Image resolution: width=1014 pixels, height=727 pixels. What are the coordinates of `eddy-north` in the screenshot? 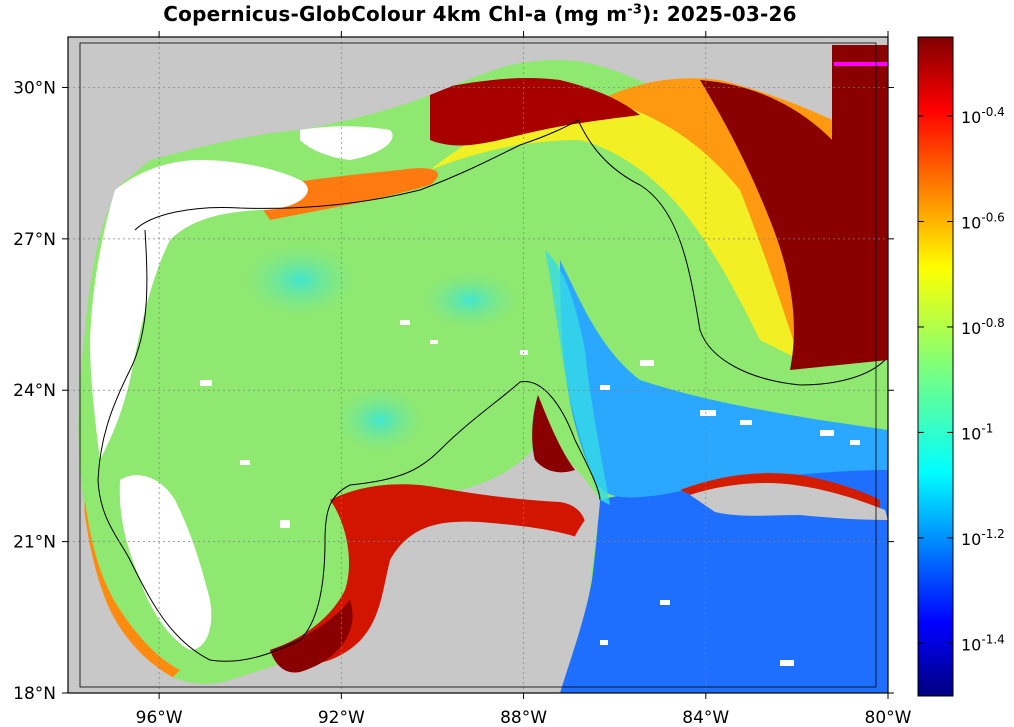 It's located at (470, 300).